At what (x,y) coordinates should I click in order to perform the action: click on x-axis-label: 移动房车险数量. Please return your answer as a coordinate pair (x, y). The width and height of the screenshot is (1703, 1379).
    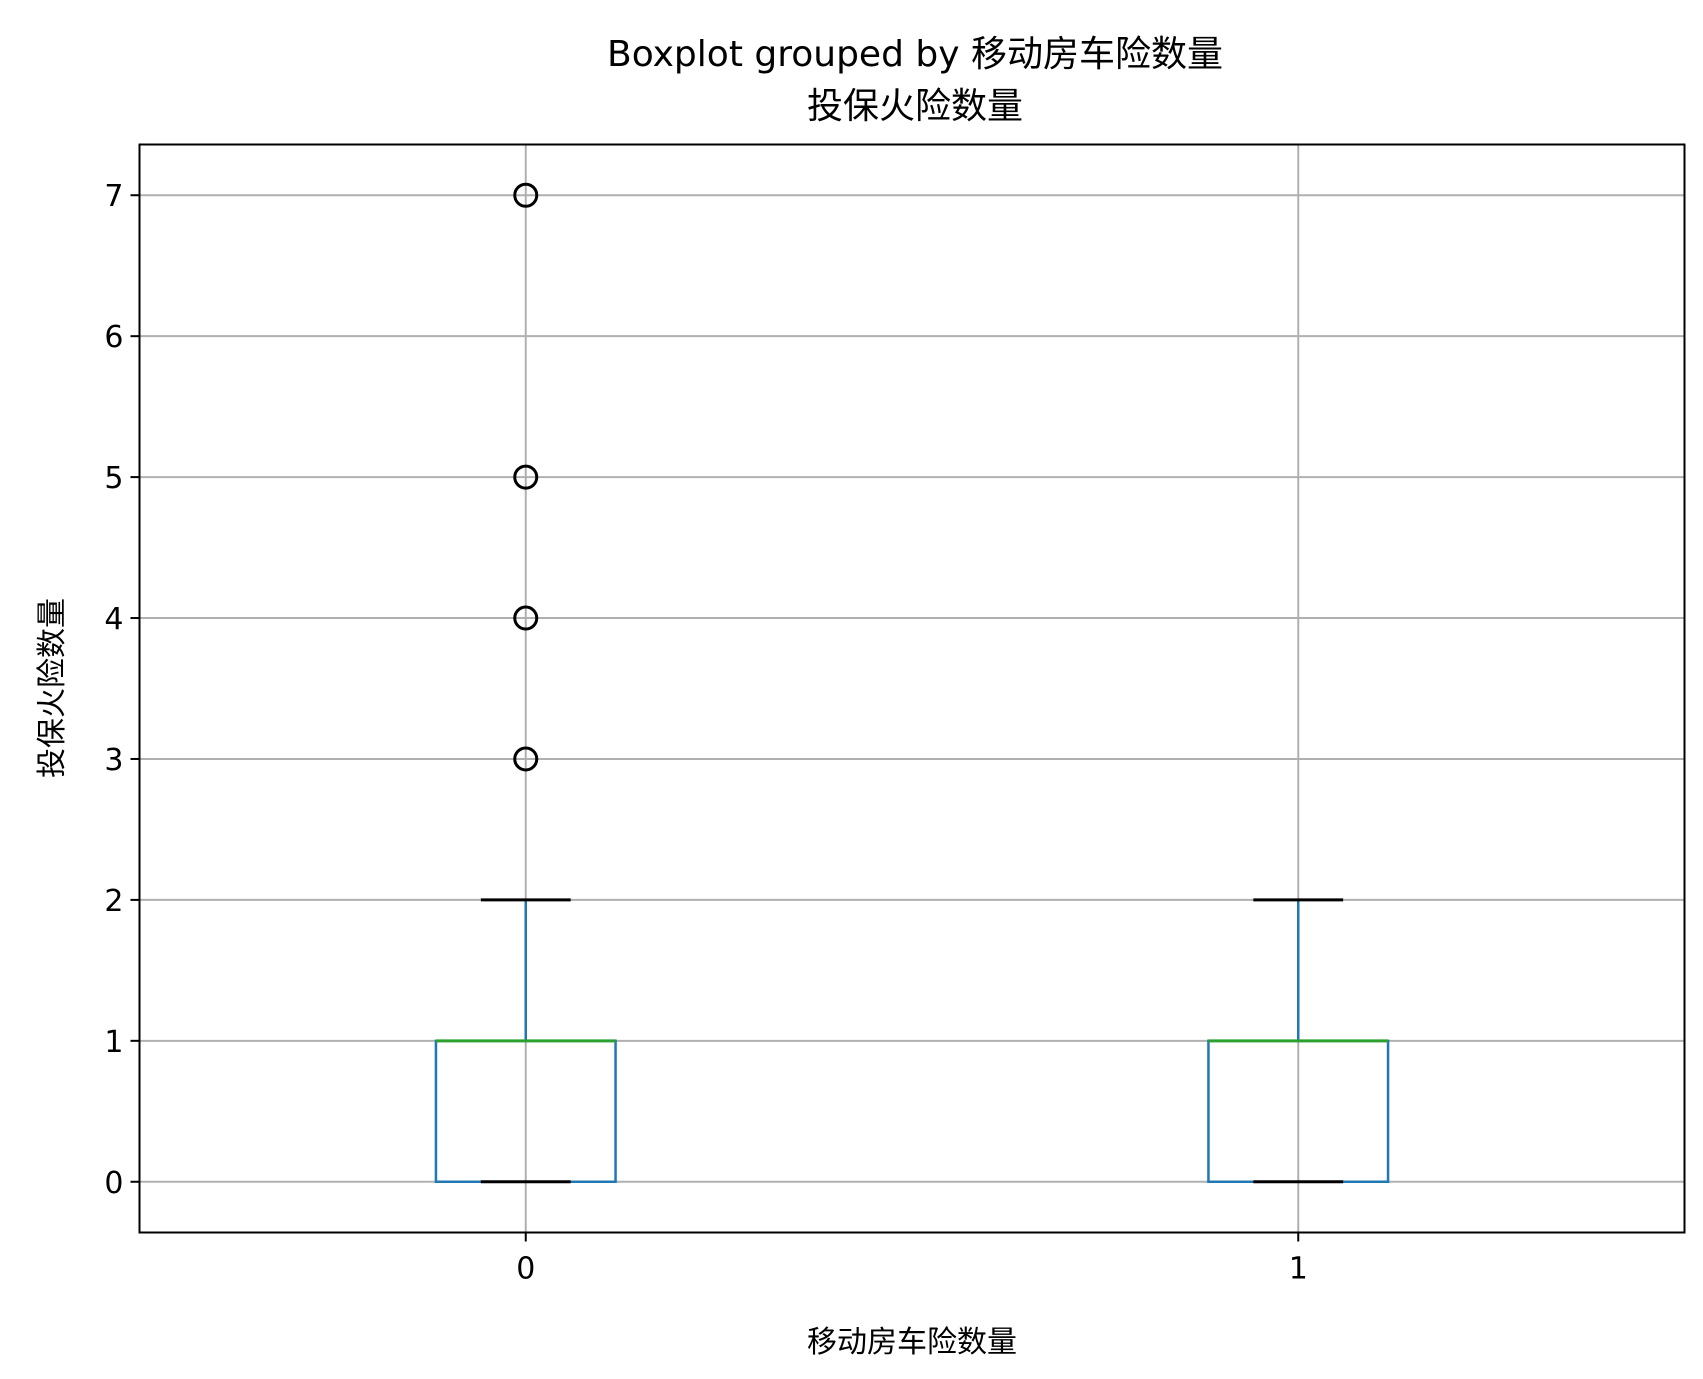
    Looking at the image, I should click on (912, 1342).